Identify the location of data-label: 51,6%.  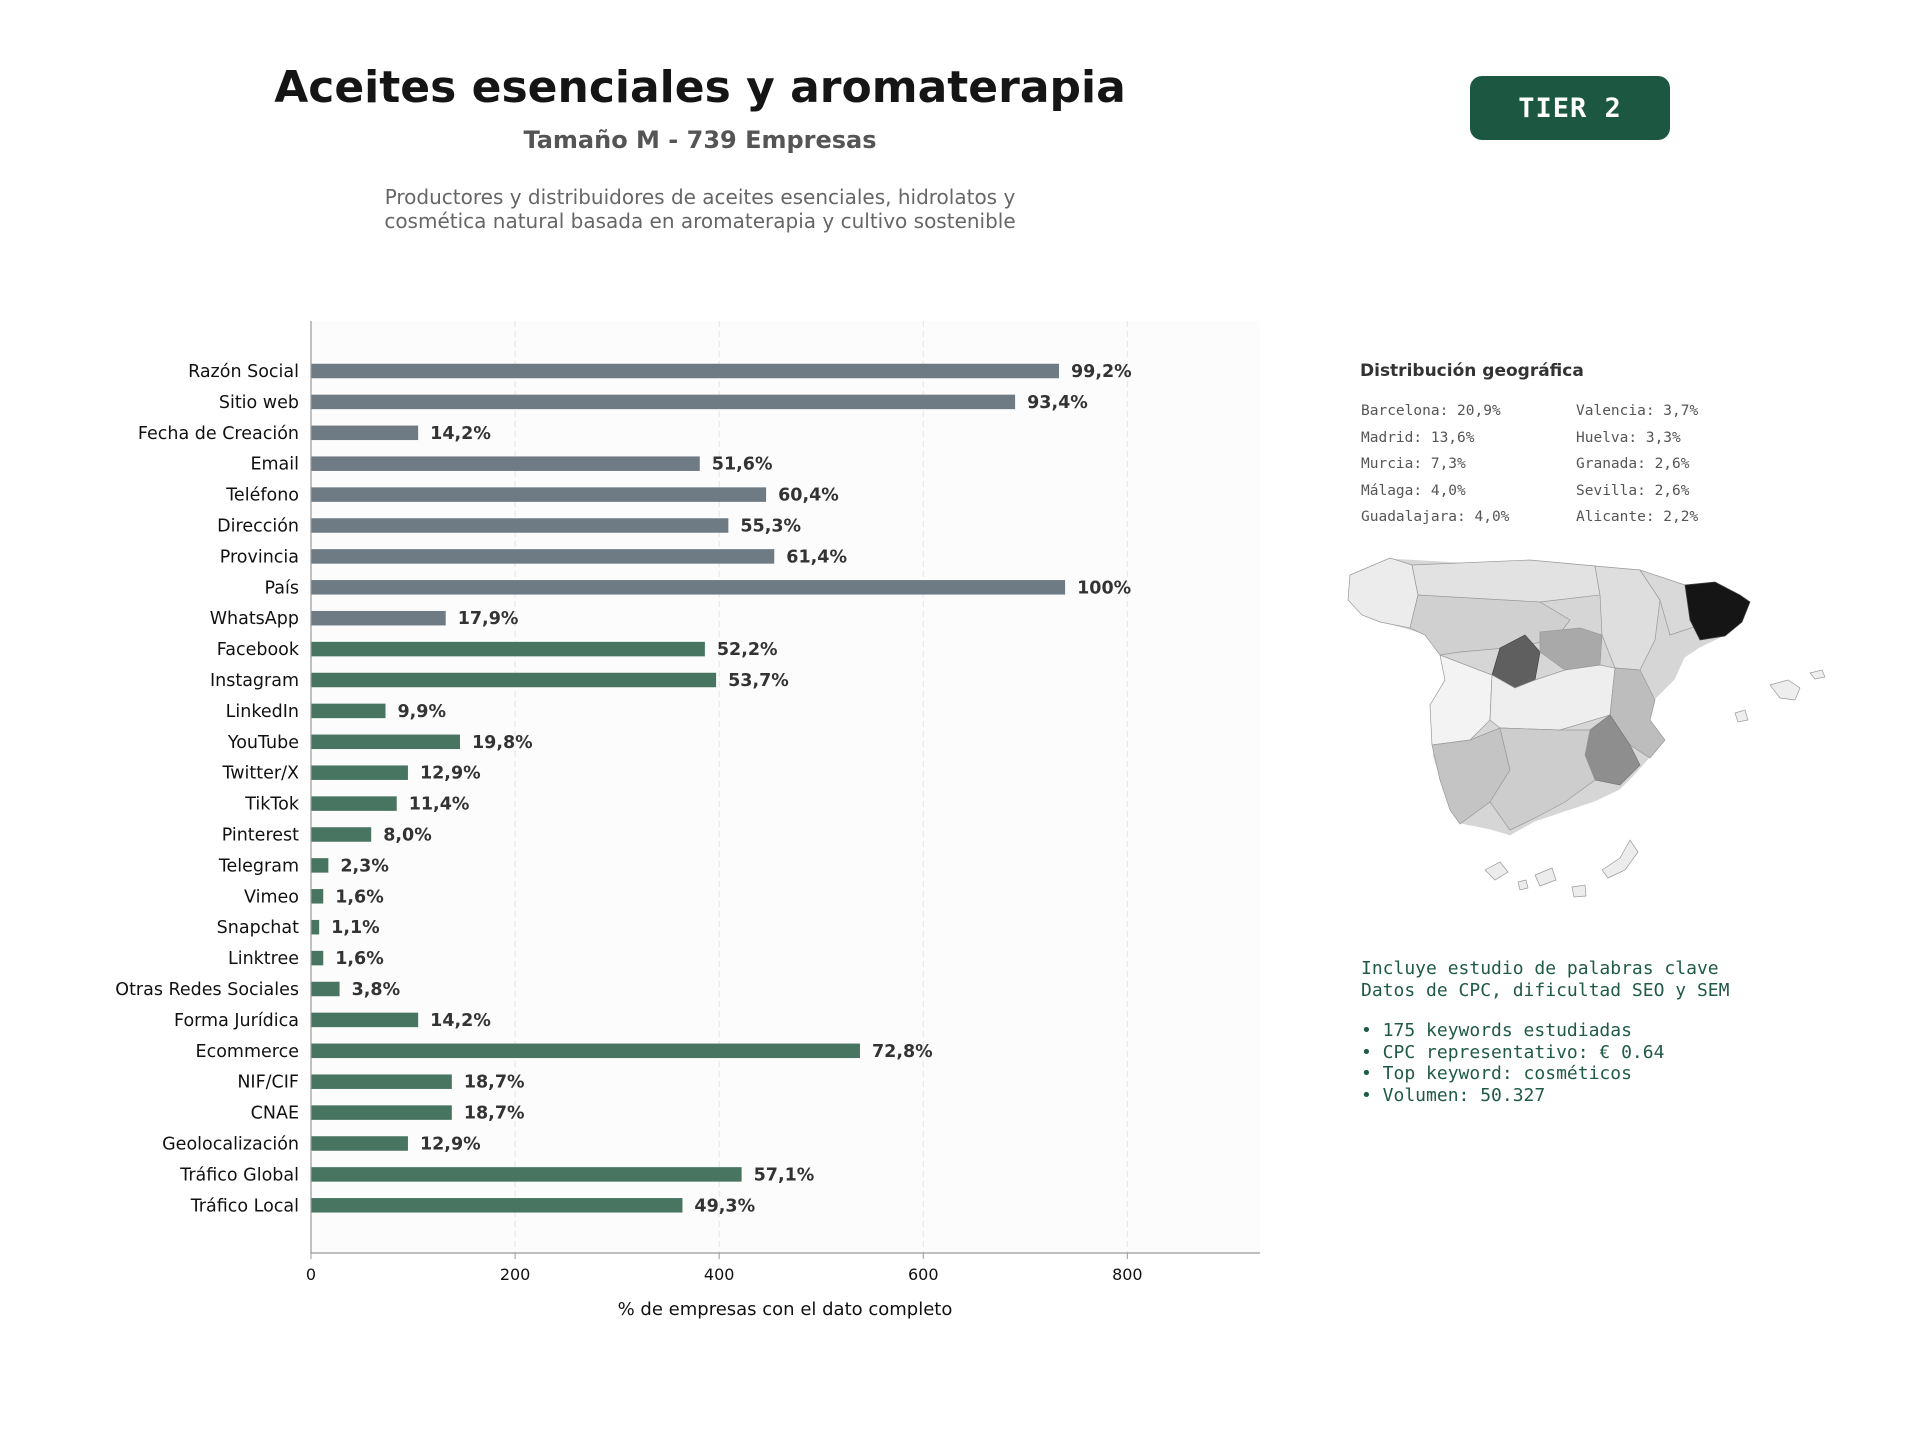
(742, 465).